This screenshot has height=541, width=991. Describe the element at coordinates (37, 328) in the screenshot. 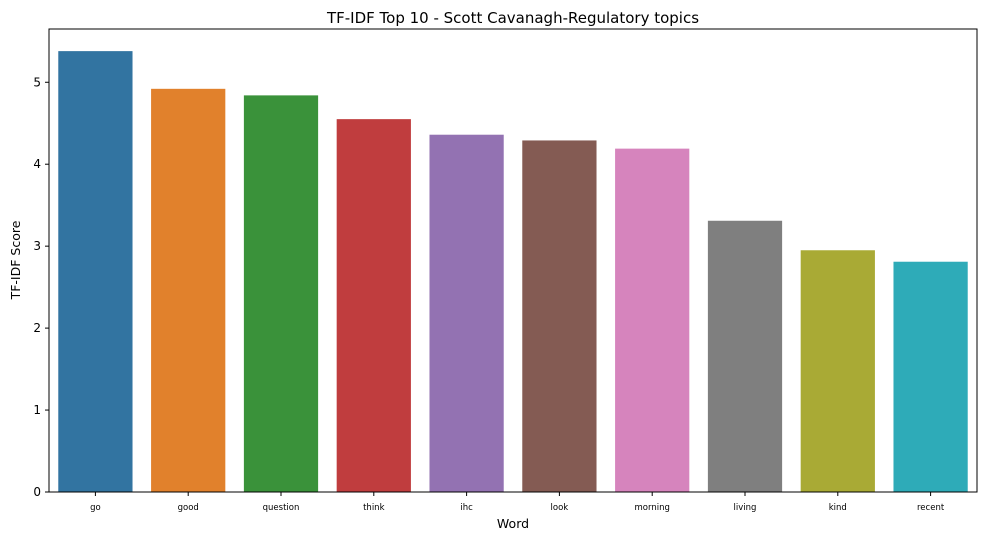

I see `y-tick-label: 2` at that location.